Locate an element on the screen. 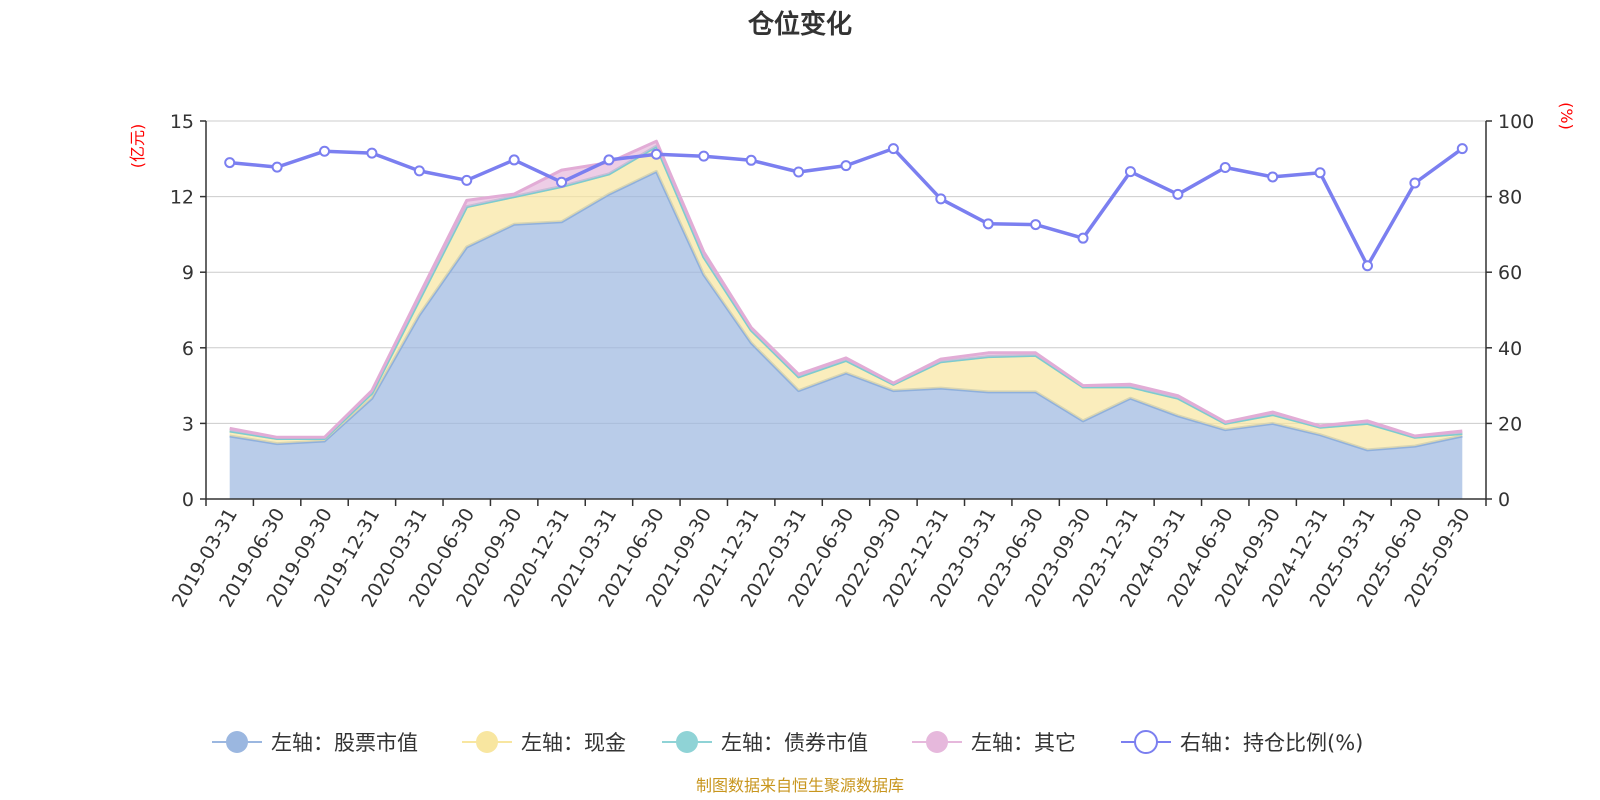 Image resolution: width=1600 pixels, height=800 pixels. legend-label: 左轴：债券市值 is located at coordinates (794, 743).